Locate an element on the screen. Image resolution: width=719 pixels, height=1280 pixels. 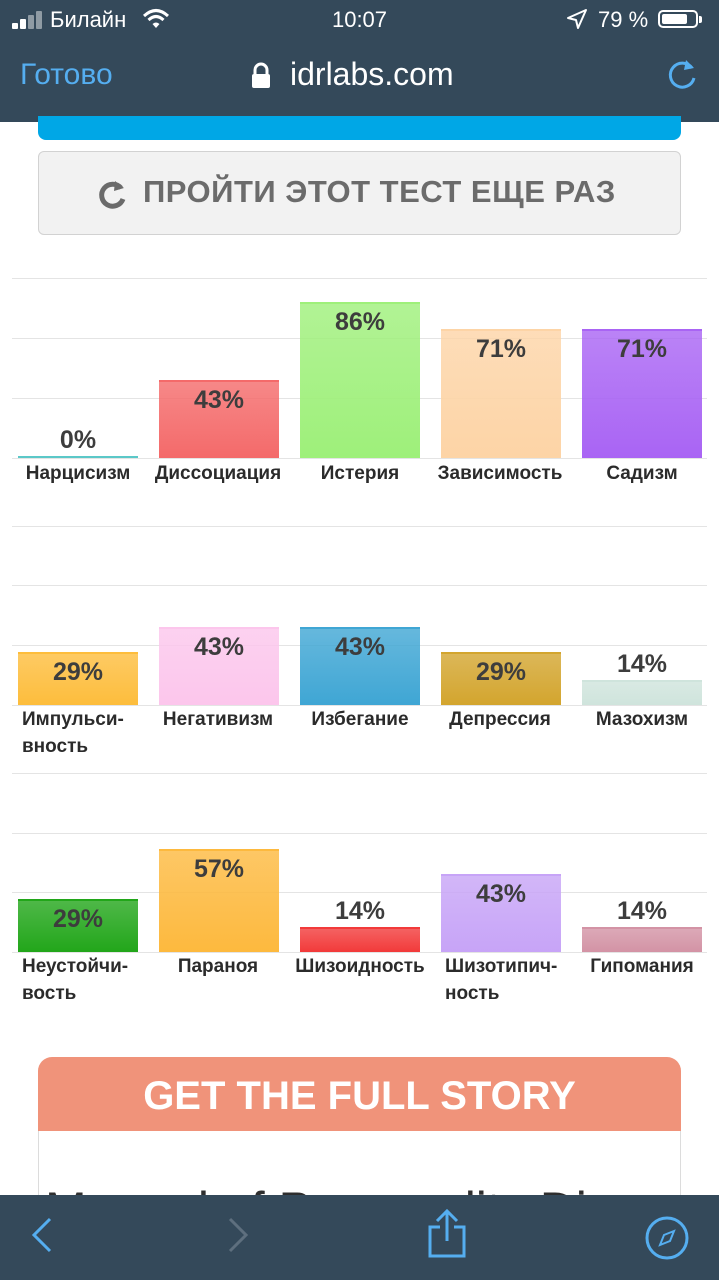
back-icon is located at coordinates (42, 1235).